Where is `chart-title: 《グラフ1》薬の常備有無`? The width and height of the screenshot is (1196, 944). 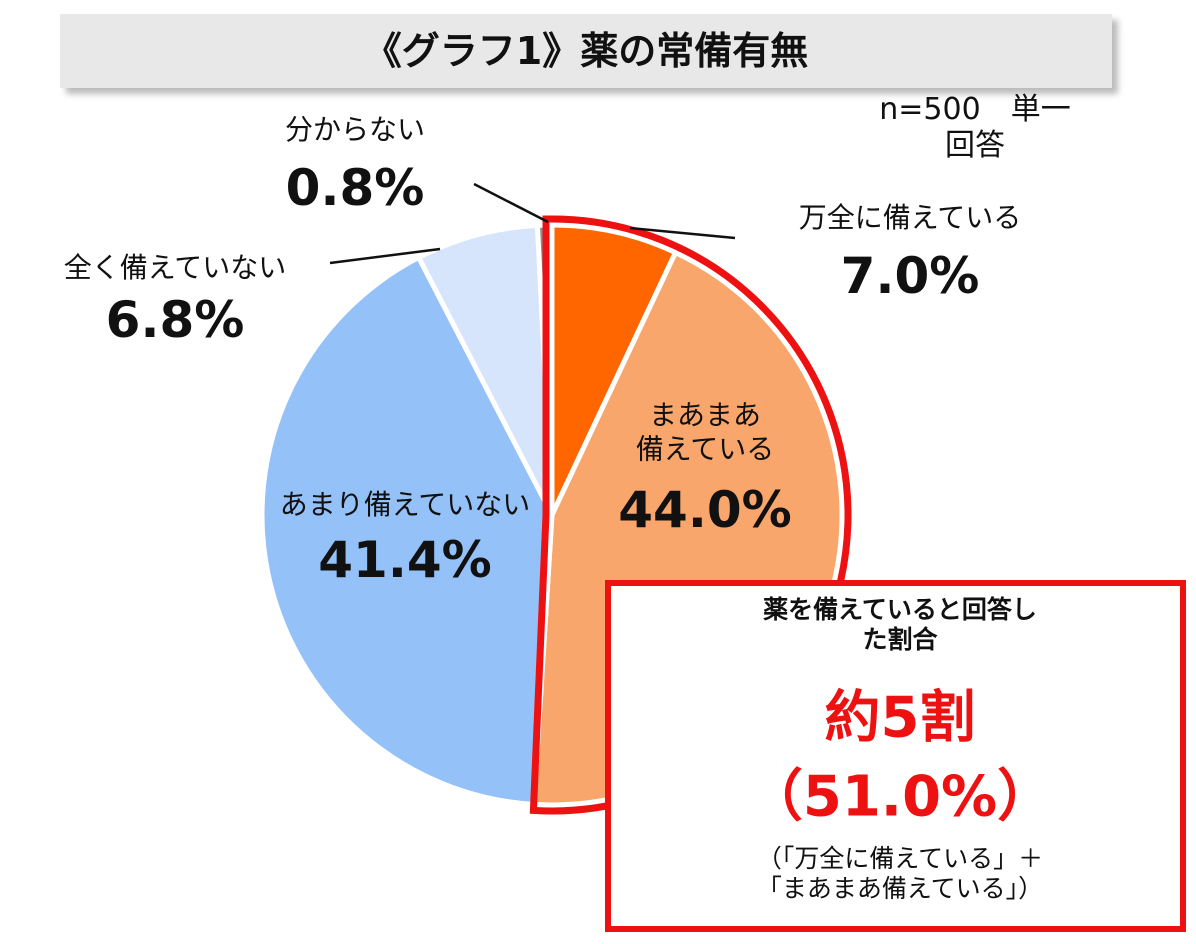
chart-title: 《グラフ1》薬の常備有無 is located at coordinates (586, 51).